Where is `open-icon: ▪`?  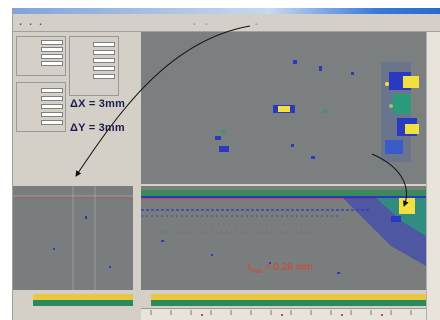
open-icon: ▪ is located at coordinates (20, 25).